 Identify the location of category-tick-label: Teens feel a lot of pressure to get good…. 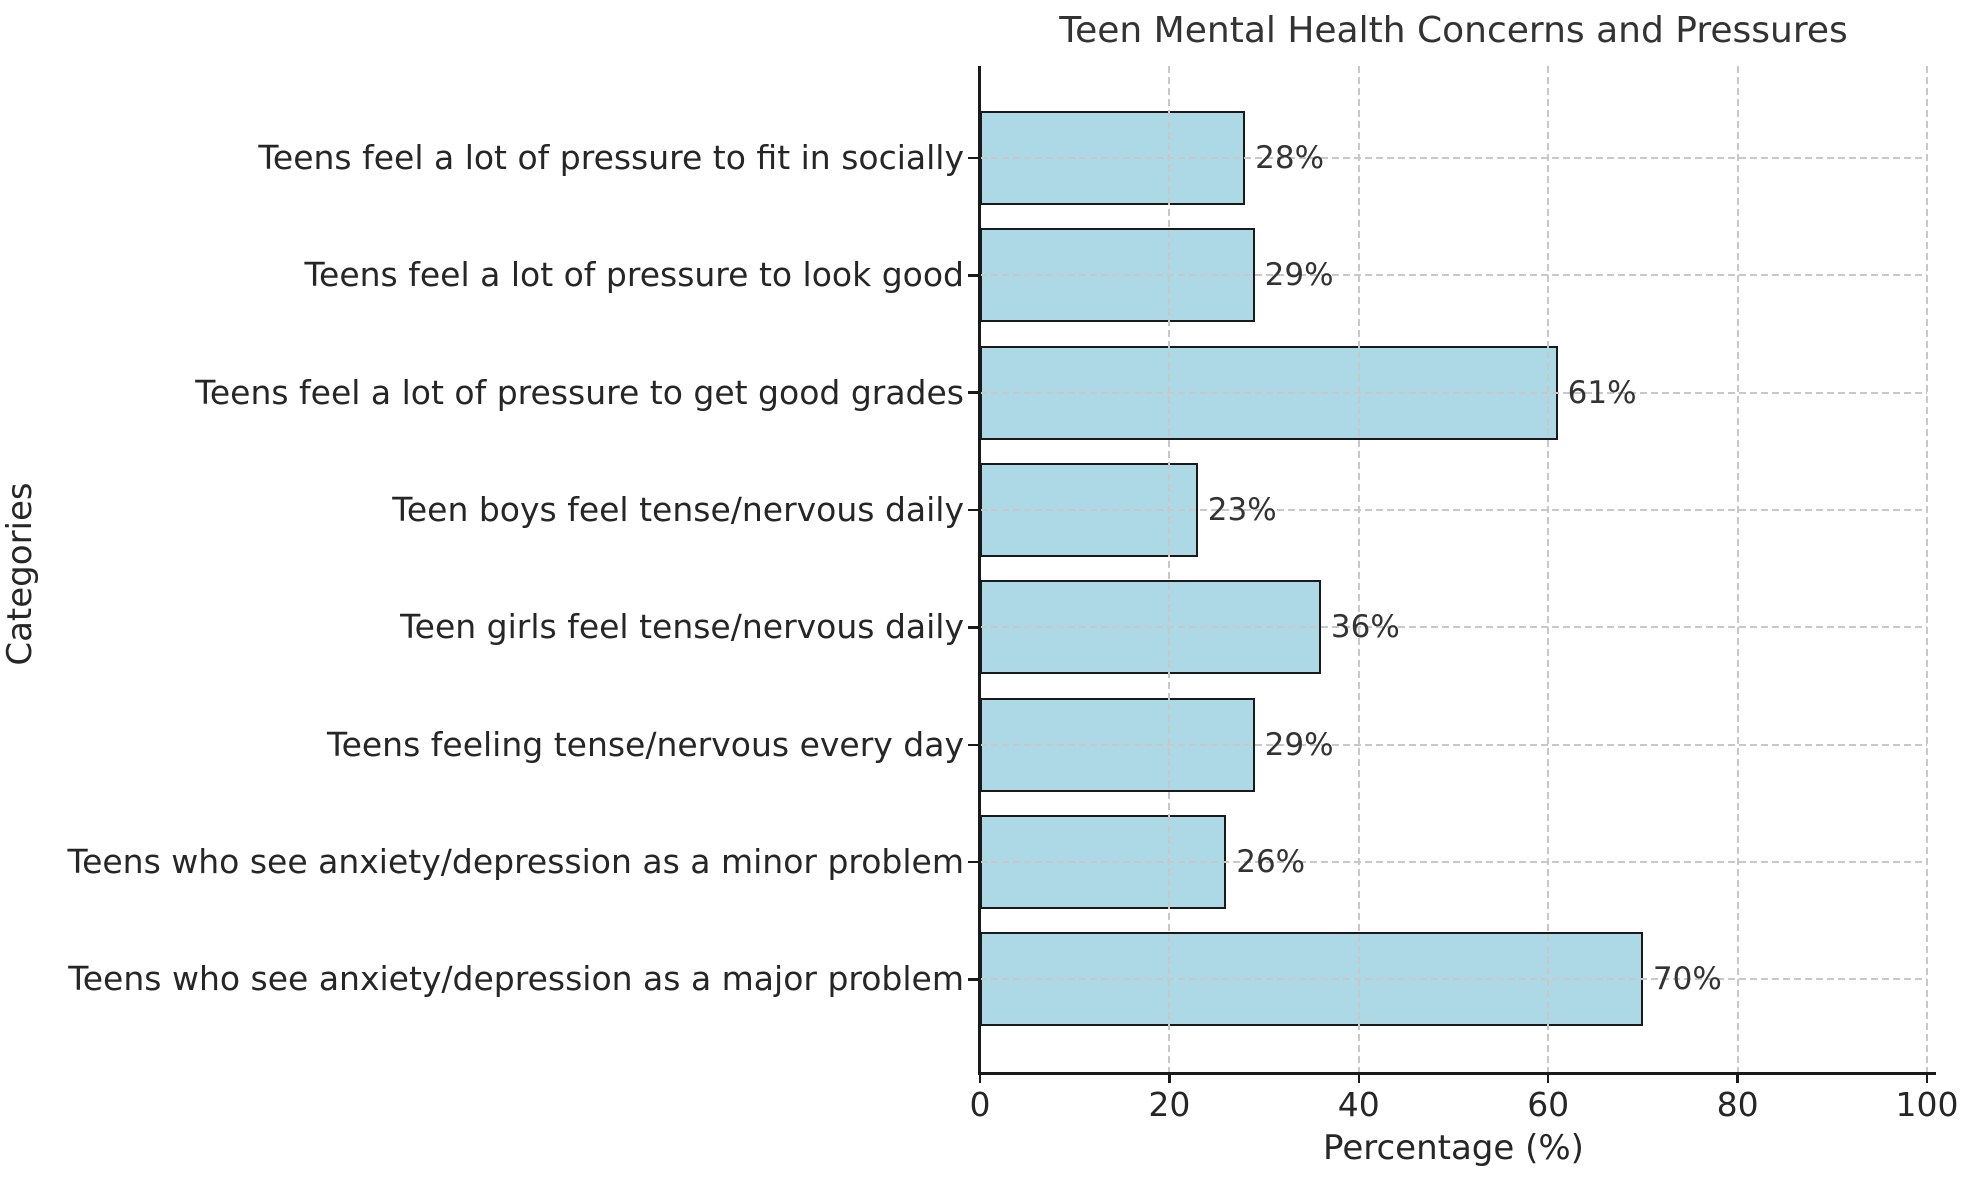
(579, 392).